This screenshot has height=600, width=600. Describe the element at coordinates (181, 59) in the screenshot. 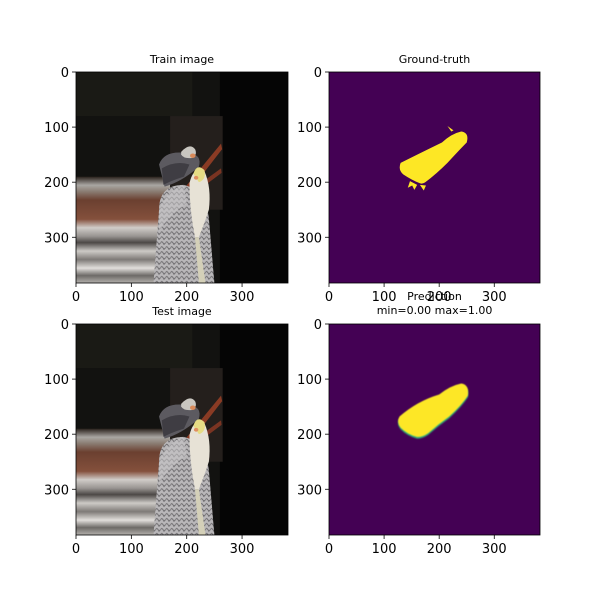

I see `panel-title: Train image` at that location.